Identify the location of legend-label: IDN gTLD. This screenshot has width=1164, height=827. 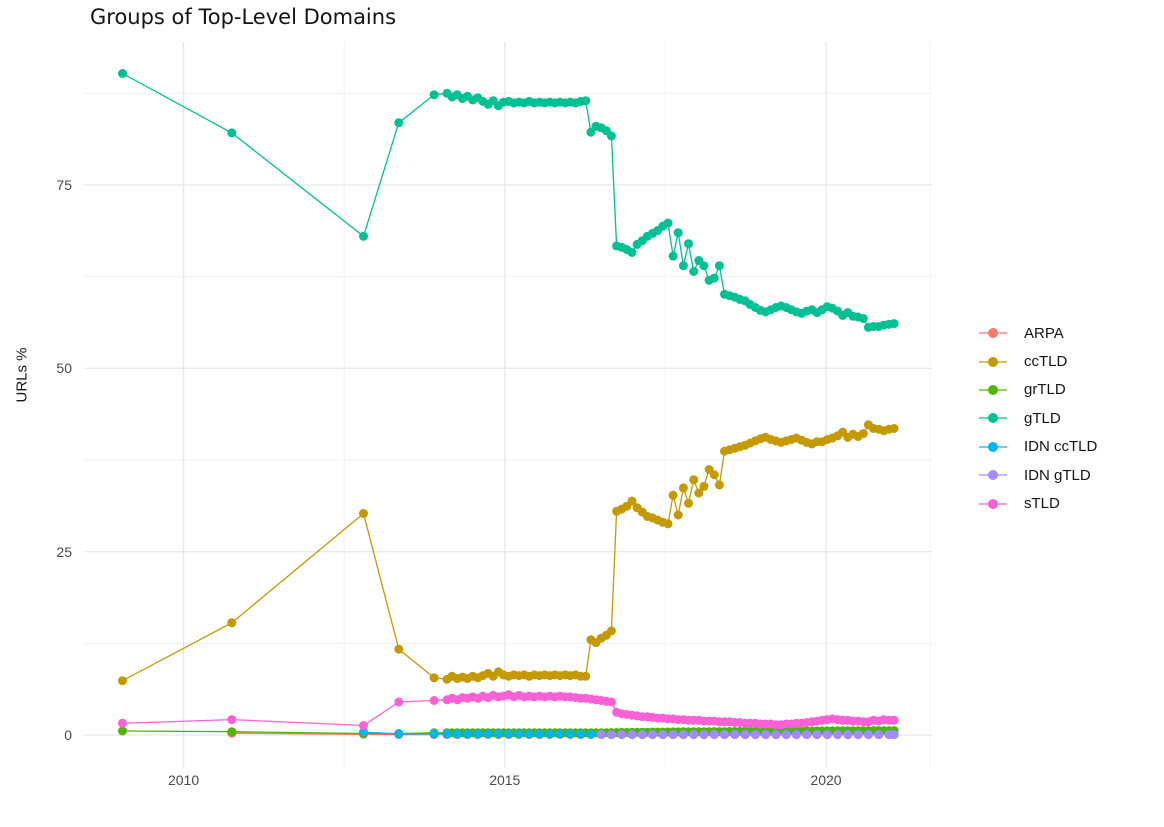
(1057, 475).